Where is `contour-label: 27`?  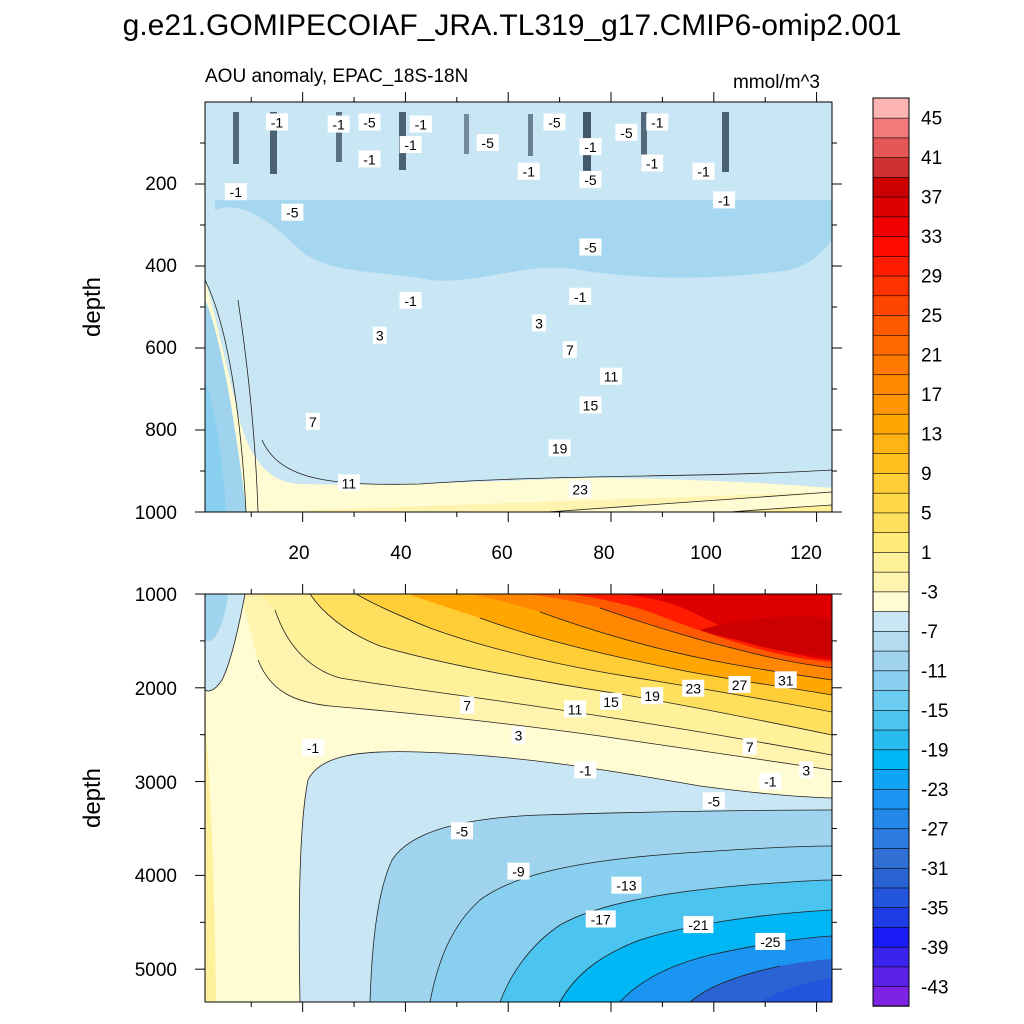
contour-label: 27 is located at coordinates (739, 684).